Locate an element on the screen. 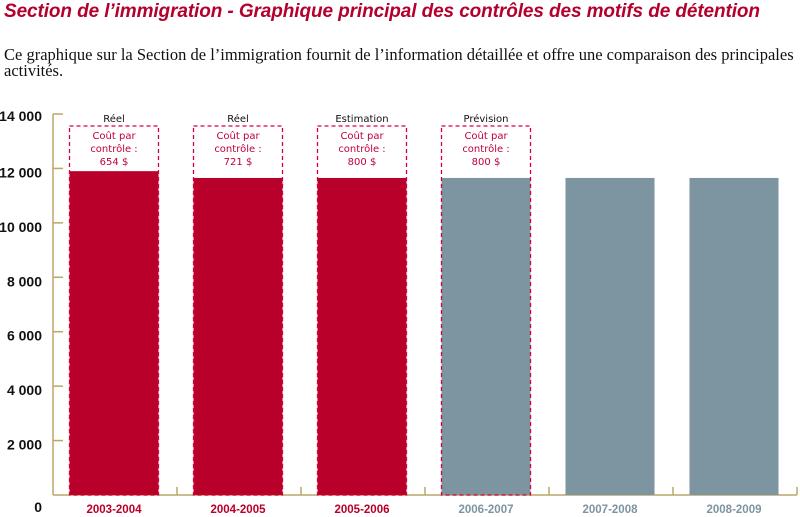 This screenshot has width=800, height=517. y-tick-label: 2 000 is located at coordinates (24, 445).